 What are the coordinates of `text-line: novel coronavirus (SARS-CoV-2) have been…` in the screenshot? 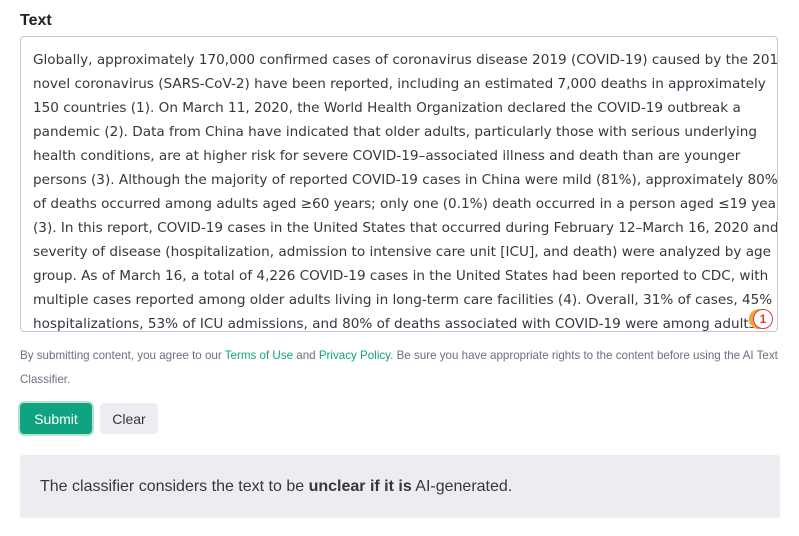 It's located at (399, 84).